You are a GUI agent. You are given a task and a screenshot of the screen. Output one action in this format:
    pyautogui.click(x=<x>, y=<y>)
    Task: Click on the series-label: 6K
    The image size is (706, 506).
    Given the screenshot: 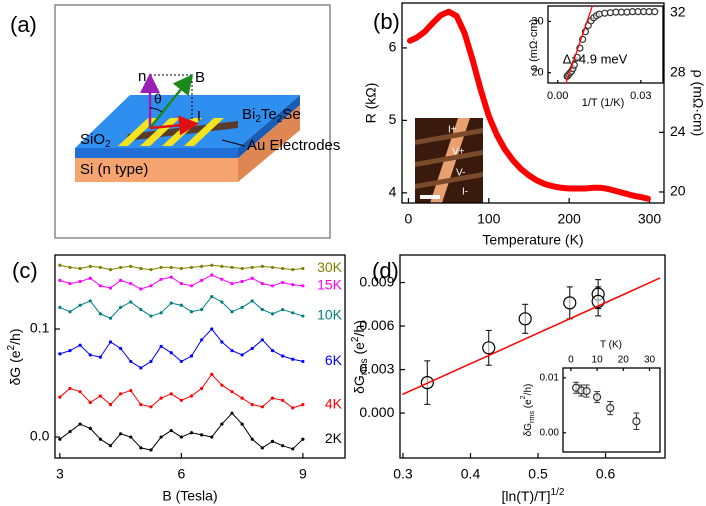 What is the action you would take?
    pyautogui.click(x=334, y=360)
    